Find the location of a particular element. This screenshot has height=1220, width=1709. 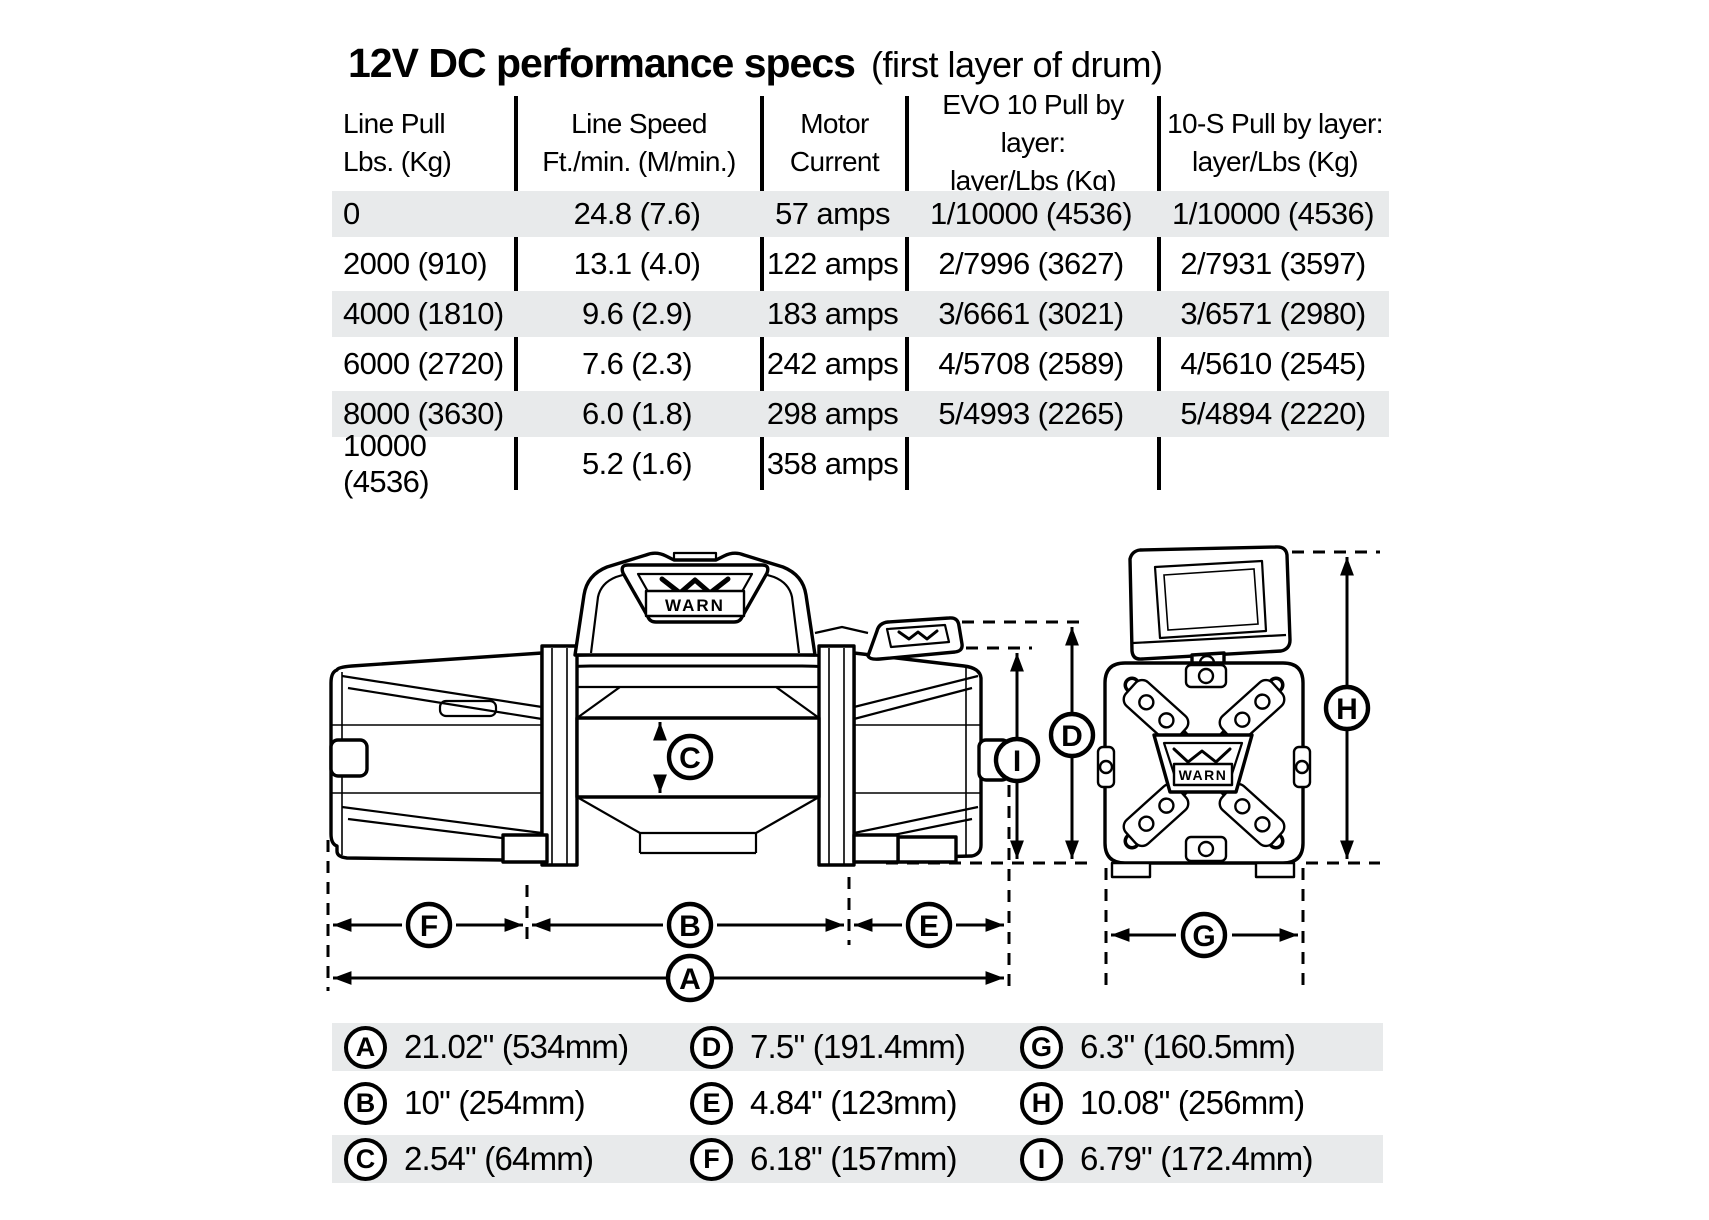

cell: 4/5708 (2589) is located at coordinates (1031, 363).